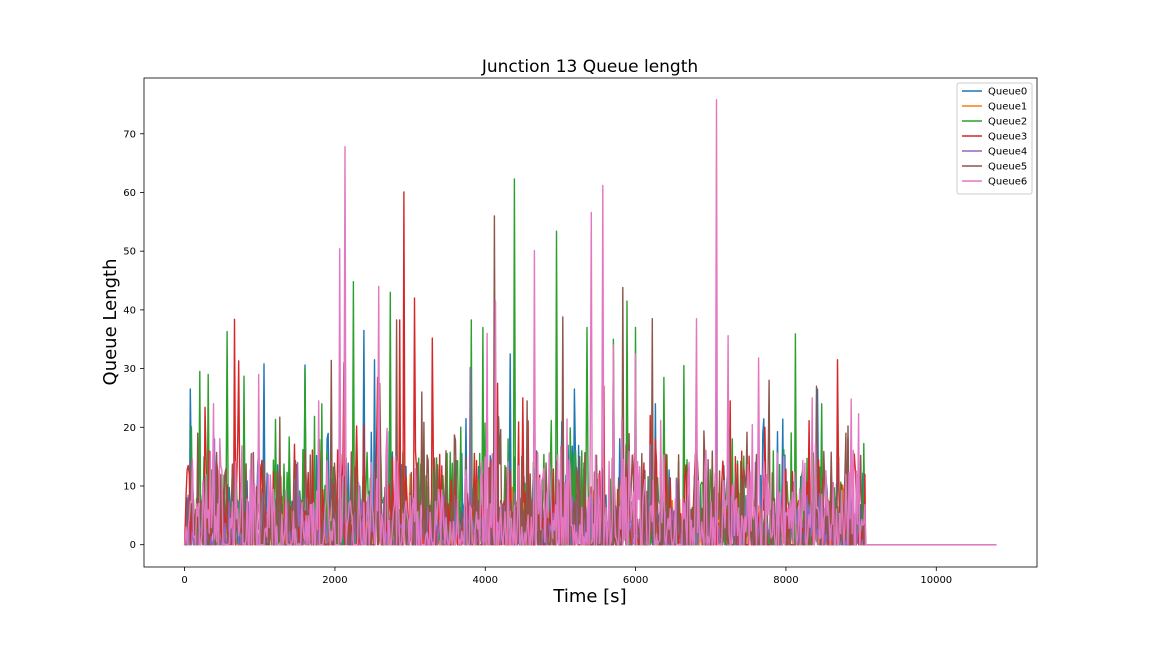  What do you see at coordinates (129, 369) in the screenshot?
I see `y-tick-label: 30` at bounding box center [129, 369].